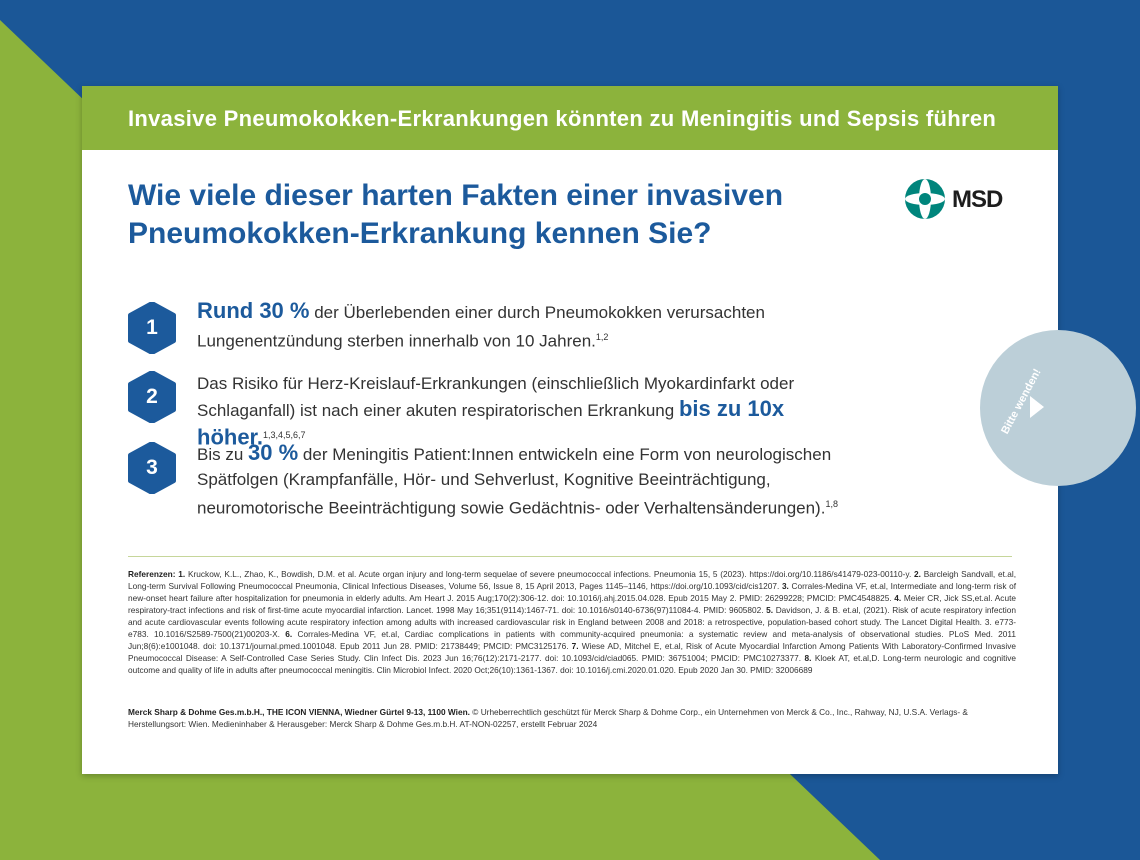 The image size is (1140, 860). What do you see at coordinates (491, 423) in the screenshot?
I see `fact-highlight: bis zu 10x höher.` at bounding box center [491, 423].